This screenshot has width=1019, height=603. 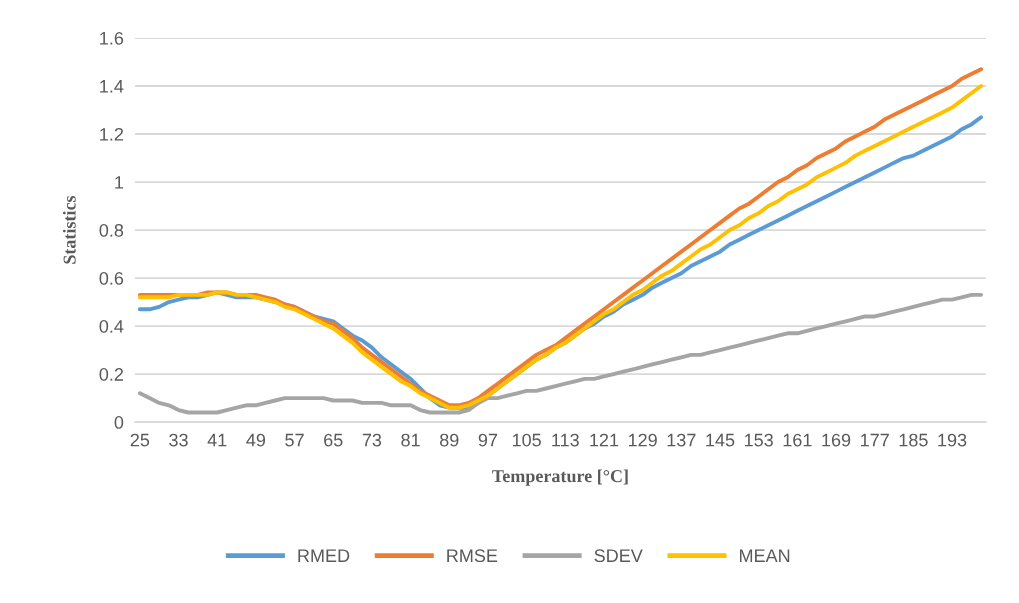 I want to click on x-tick-label: 145, so click(x=720, y=440).